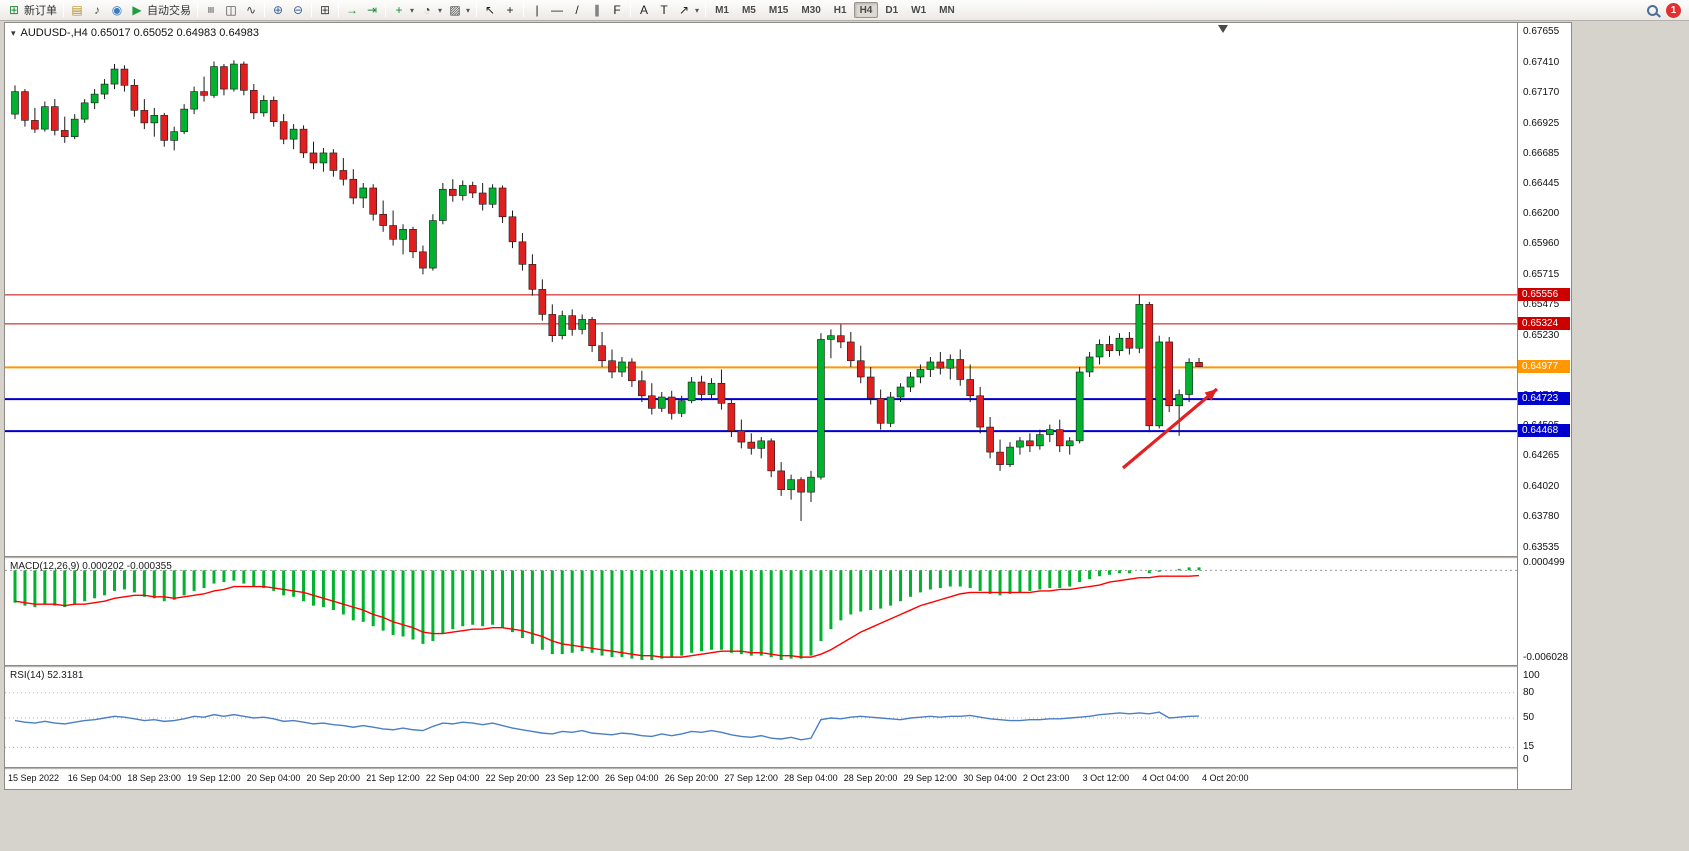  Describe the element at coordinates (1541, 487) in the screenshot. I see `axis-tick-label: 0.64020` at that location.